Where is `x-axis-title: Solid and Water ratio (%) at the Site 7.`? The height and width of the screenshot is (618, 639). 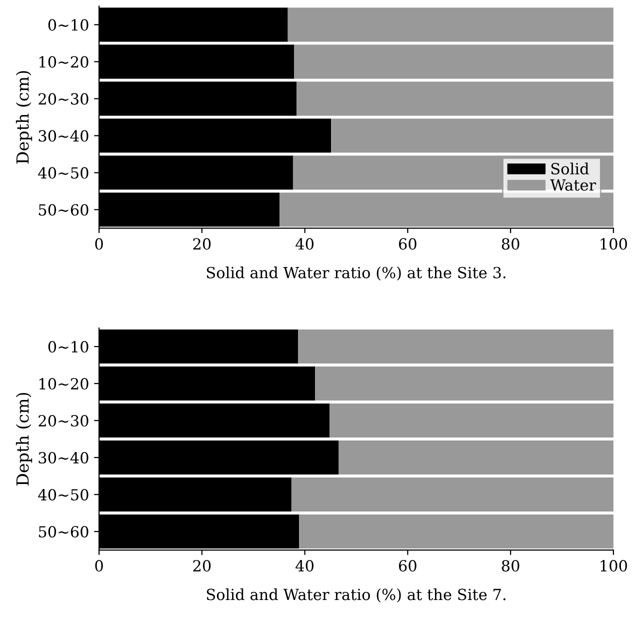
x-axis-title: Solid and Water ratio (%) at the Site 7. is located at coordinates (356, 595).